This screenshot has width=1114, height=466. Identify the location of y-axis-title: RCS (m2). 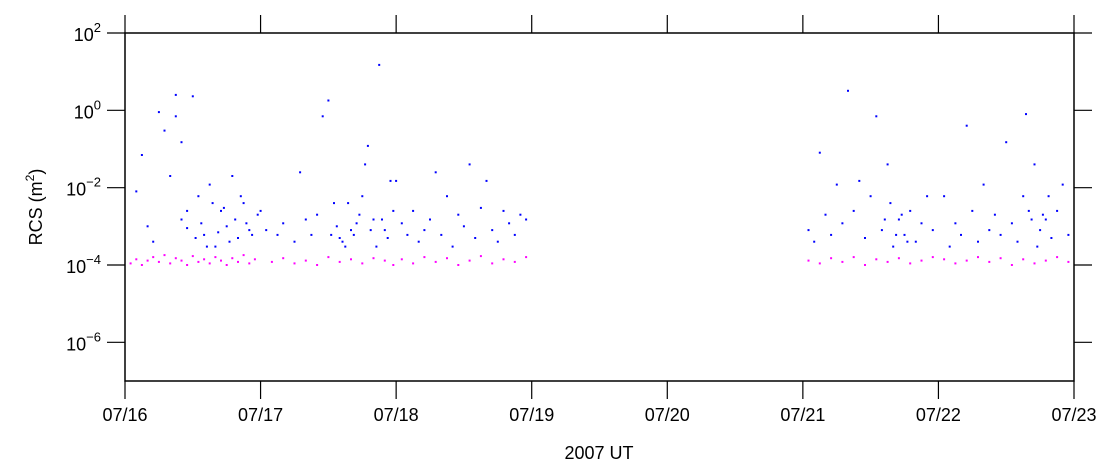
(34, 207).